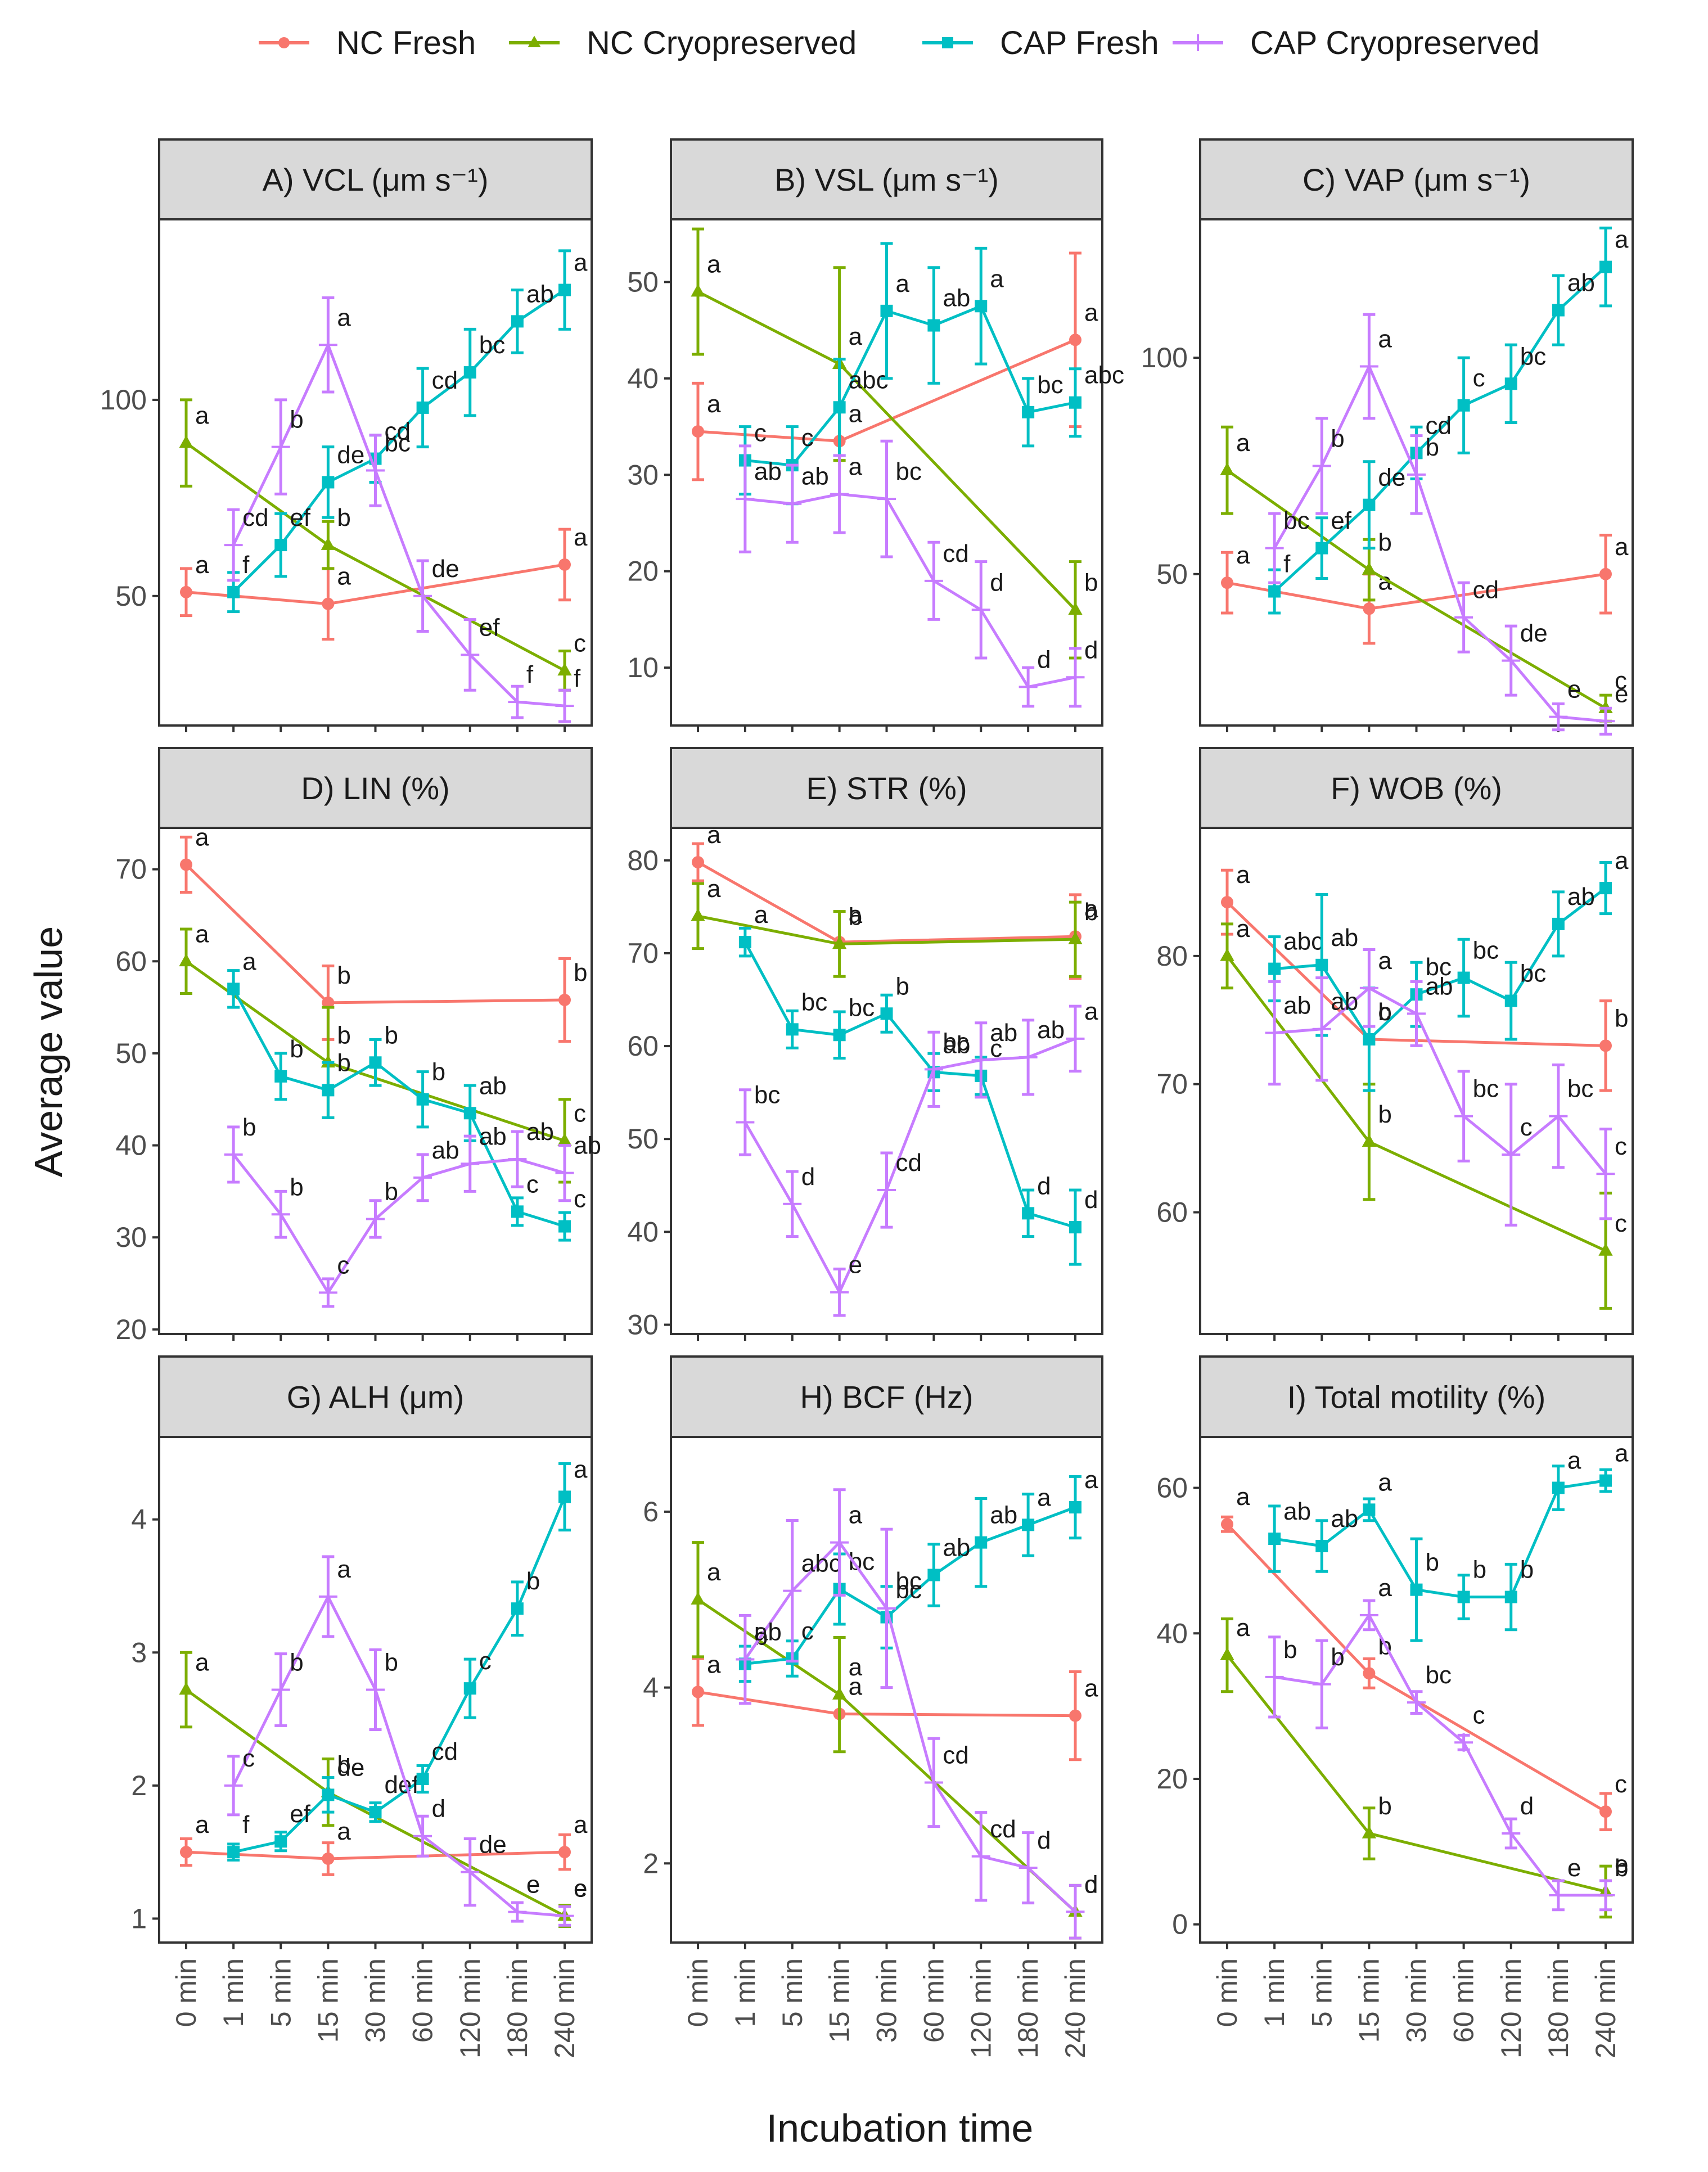  I want to click on panel-i-plot-area, so click(1416, 1690).